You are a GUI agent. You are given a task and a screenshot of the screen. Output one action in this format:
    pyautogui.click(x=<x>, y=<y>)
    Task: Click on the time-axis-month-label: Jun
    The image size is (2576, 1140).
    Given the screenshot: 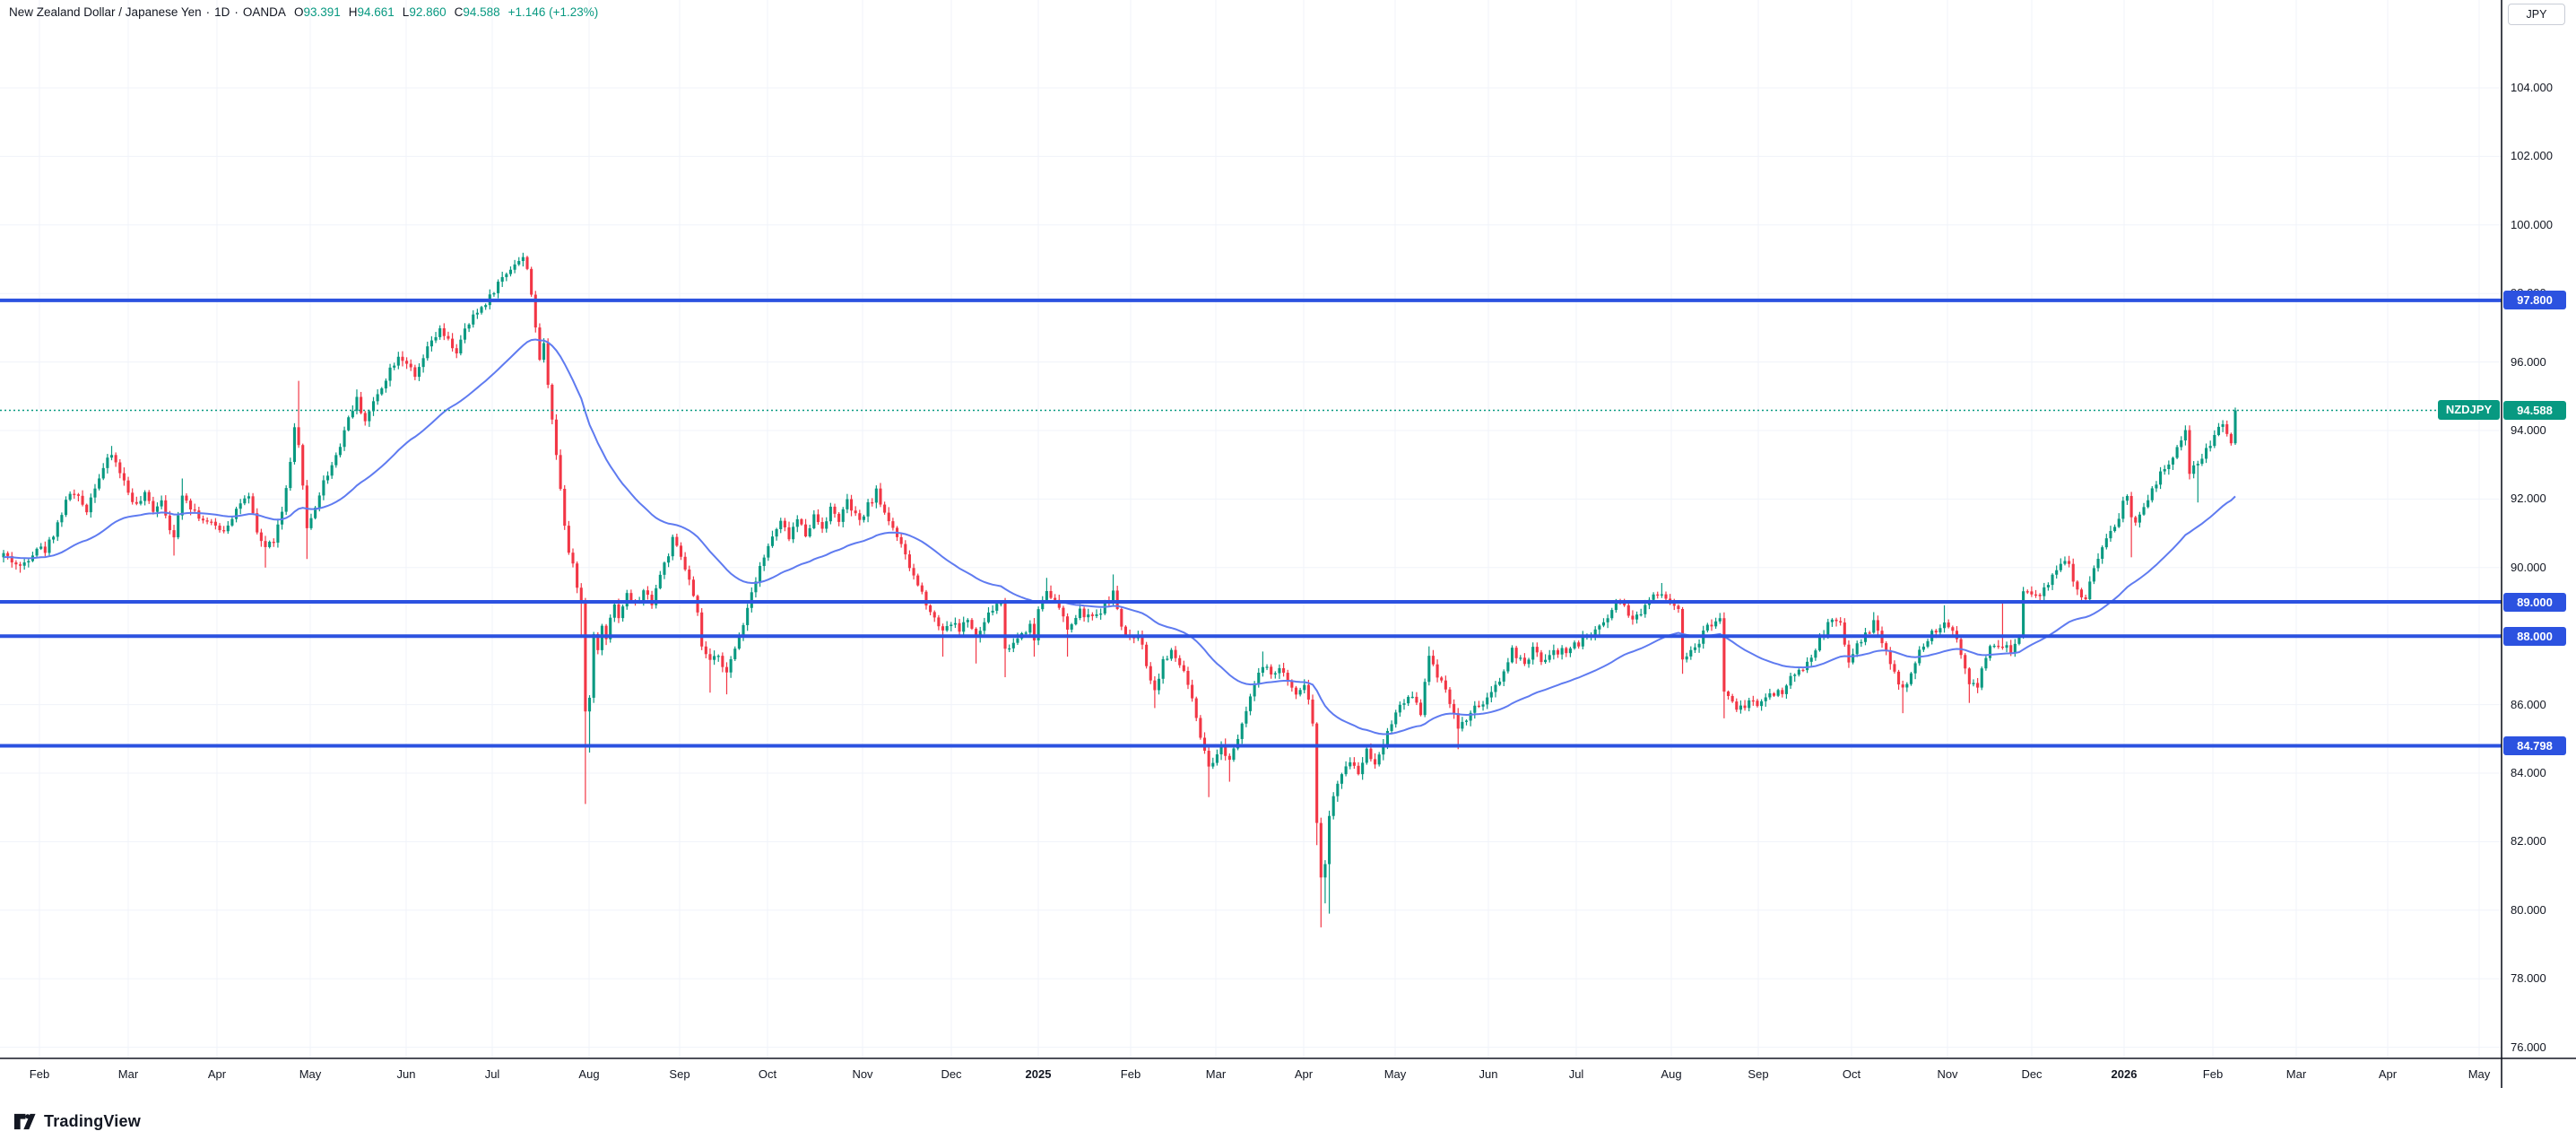 What is the action you would take?
    pyautogui.click(x=1488, y=1074)
    